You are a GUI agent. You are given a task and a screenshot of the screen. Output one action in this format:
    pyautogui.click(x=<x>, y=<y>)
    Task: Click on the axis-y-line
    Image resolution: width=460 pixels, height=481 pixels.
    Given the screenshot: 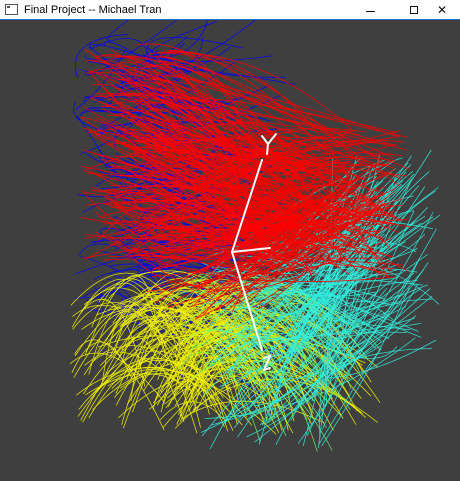 What is the action you would take?
    pyautogui.click(x=247, y=206)
    